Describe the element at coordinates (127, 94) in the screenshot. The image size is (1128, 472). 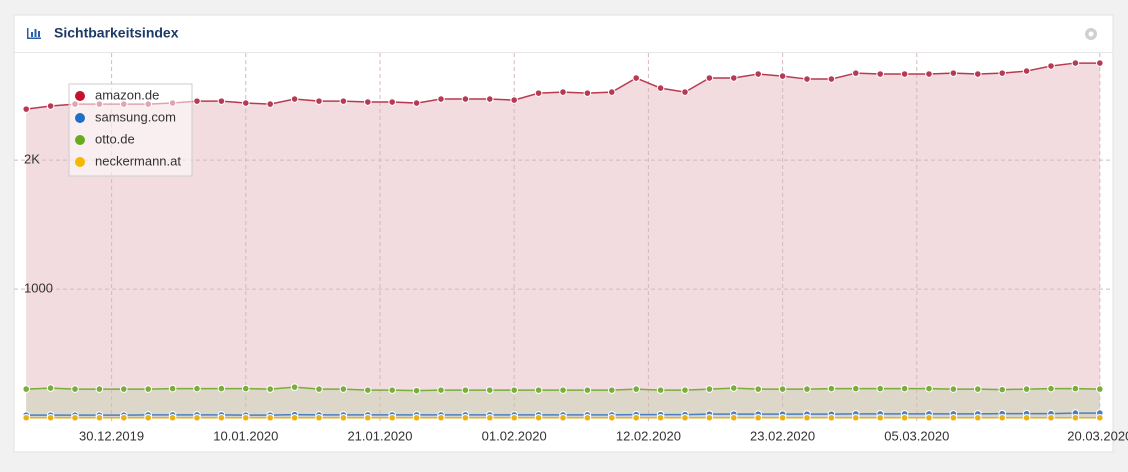
I see `legend-label: amazon.de` at that location.